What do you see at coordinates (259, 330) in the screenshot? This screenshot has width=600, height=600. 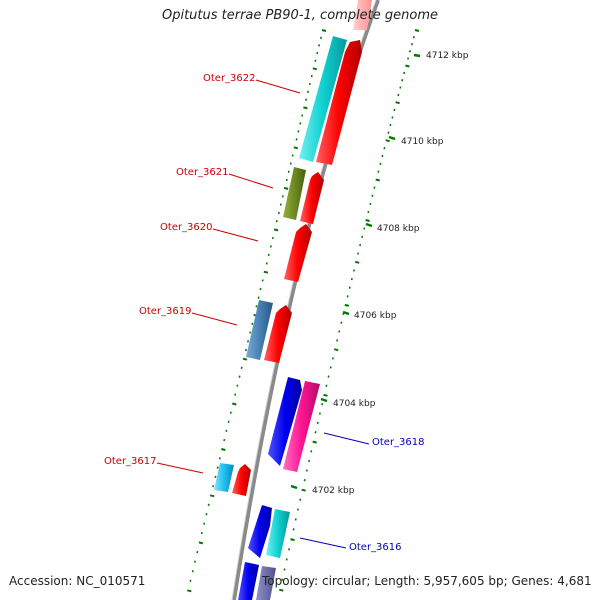 I see `gene-arrow-steel` at bounding box center [259, 330].